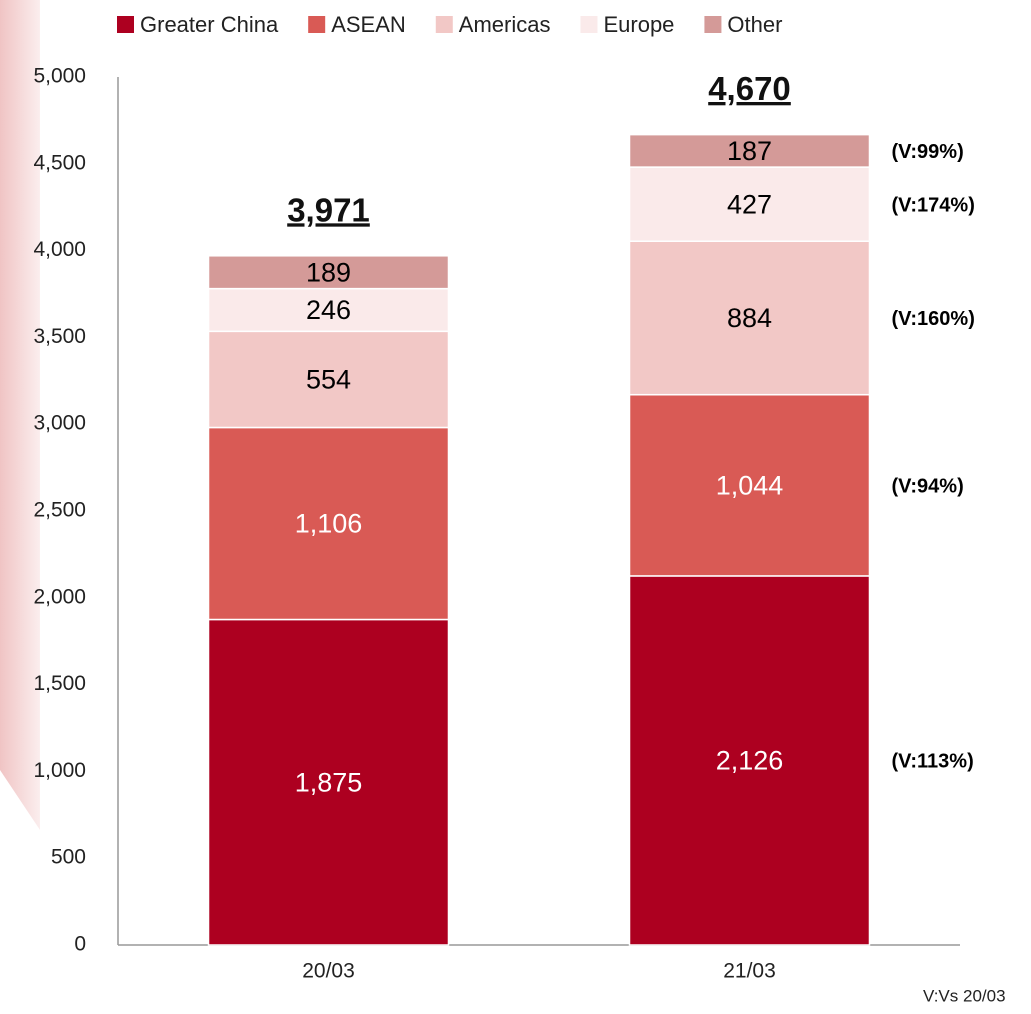  Describe the element at coordinates (754, 24) in the screenshot. I see `legend-label: Other` at that location.